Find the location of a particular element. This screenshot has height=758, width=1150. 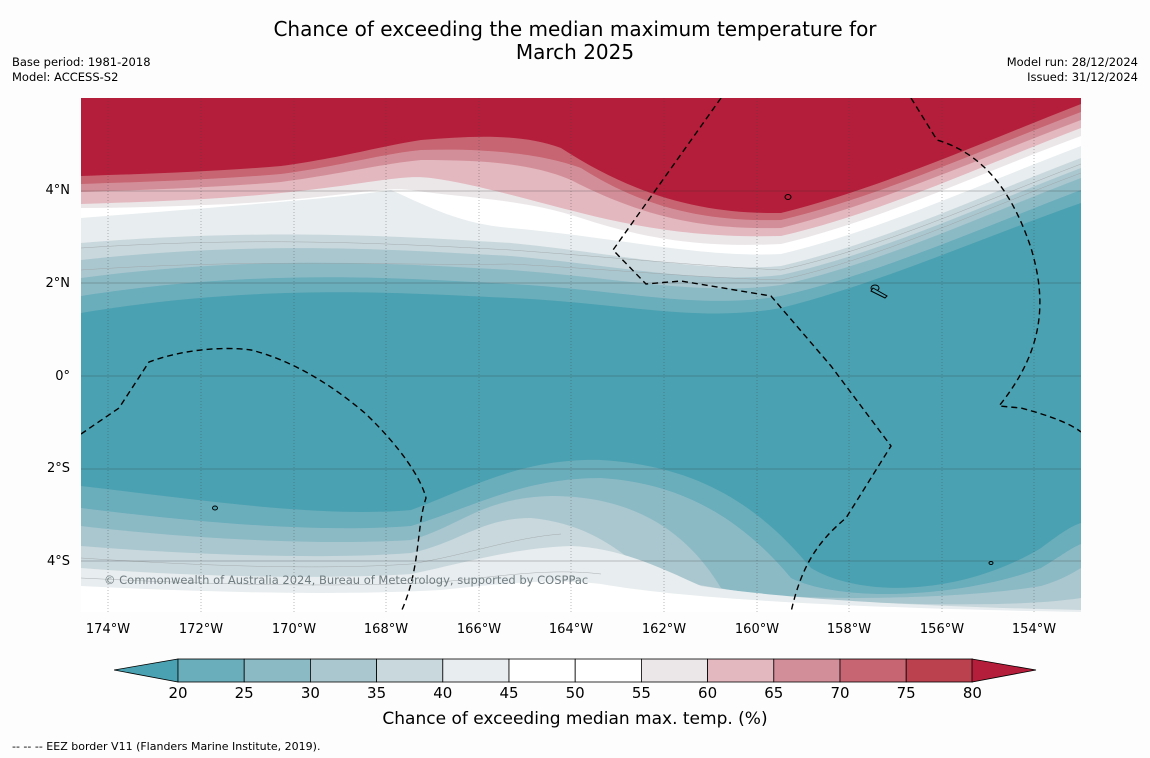

lat-label-2s: 2°S is located at coordinates (58, 468).